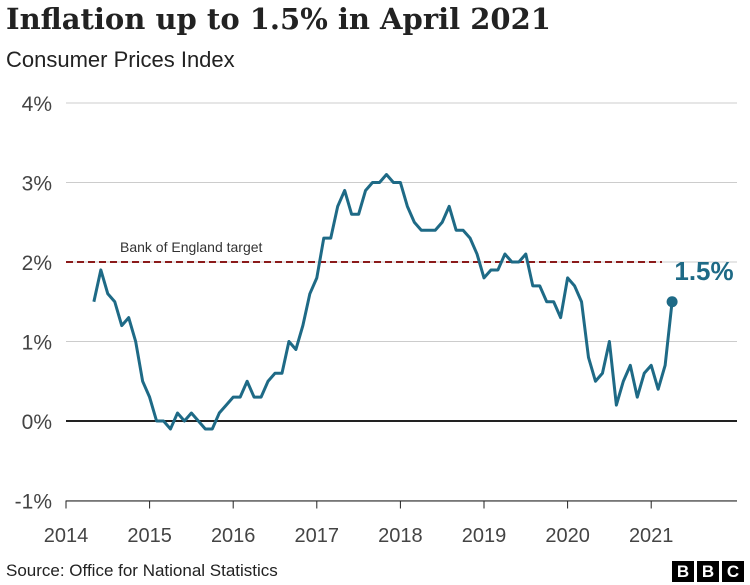  Describe the element at coordinates (672, 302) in the screenshot. I see `data-point` at that location.